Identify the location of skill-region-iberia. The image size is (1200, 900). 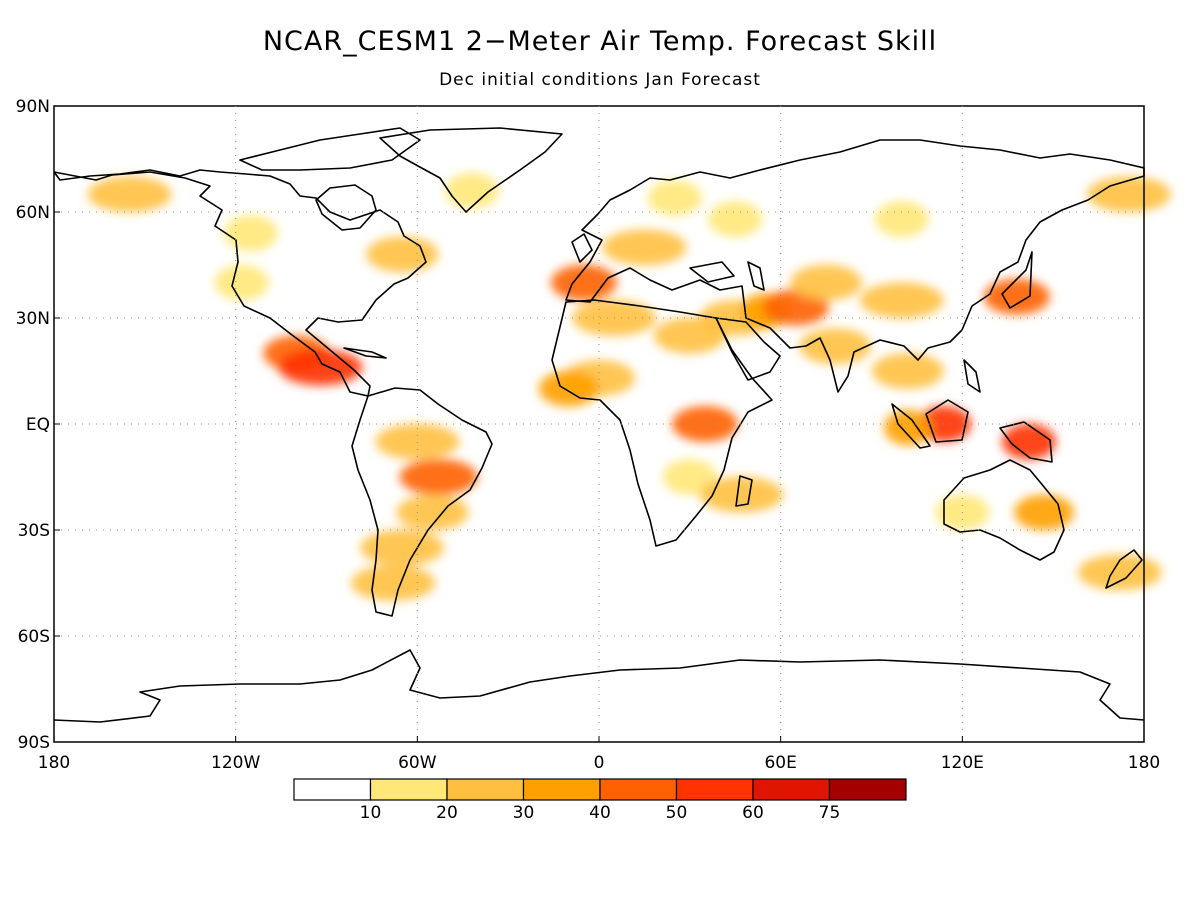
(583, 282).